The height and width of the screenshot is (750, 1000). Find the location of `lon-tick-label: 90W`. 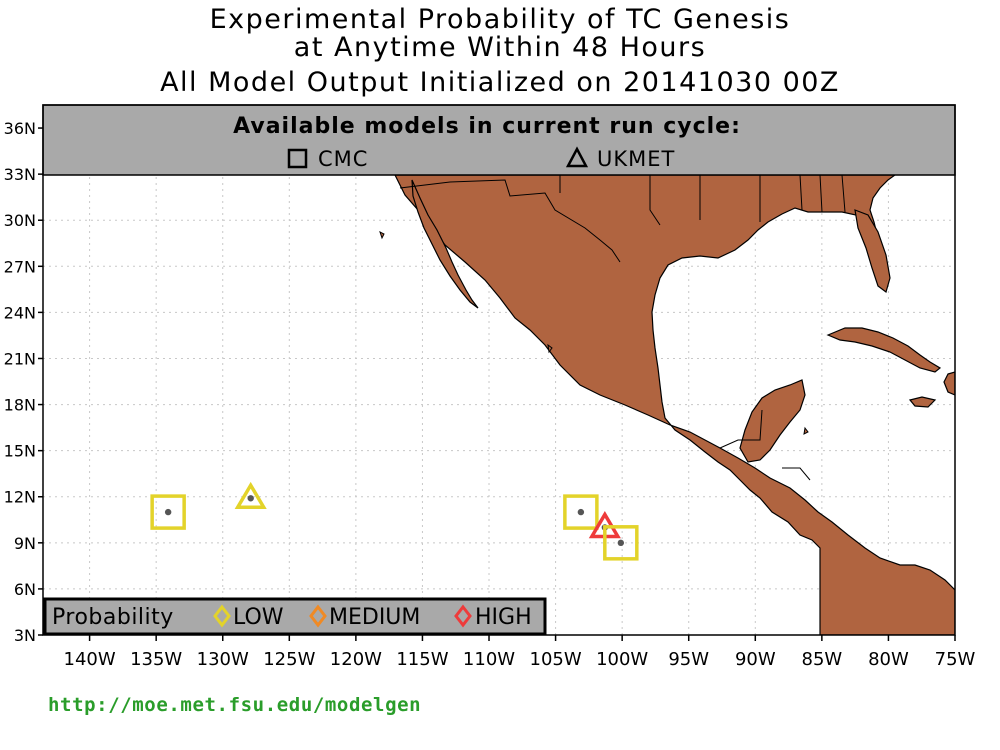

lon-tick-label: 90W is located at coordinates (755, 659).